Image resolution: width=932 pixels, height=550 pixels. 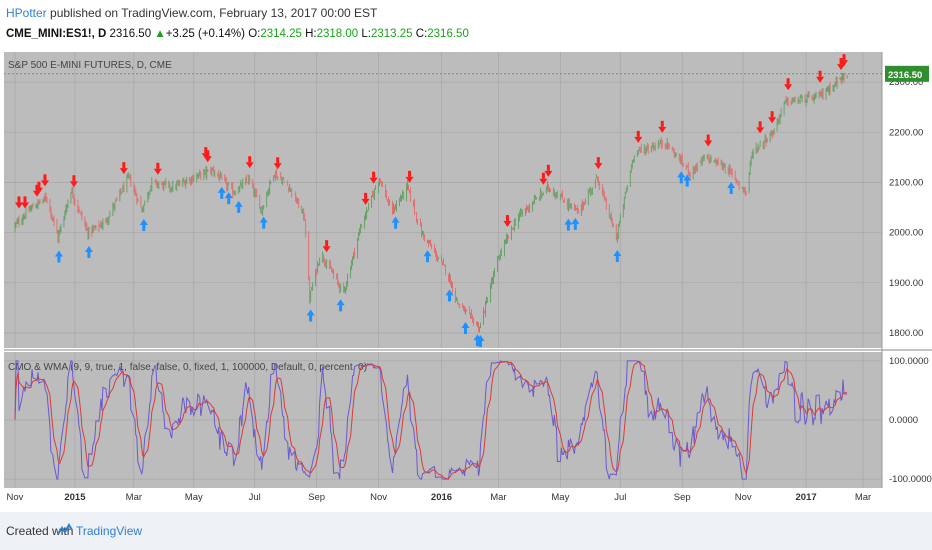 What do you see at coordinates (65, 529) in the screenshot?
I see `tradingview-logo-icon` at bounding box center [65, 529].